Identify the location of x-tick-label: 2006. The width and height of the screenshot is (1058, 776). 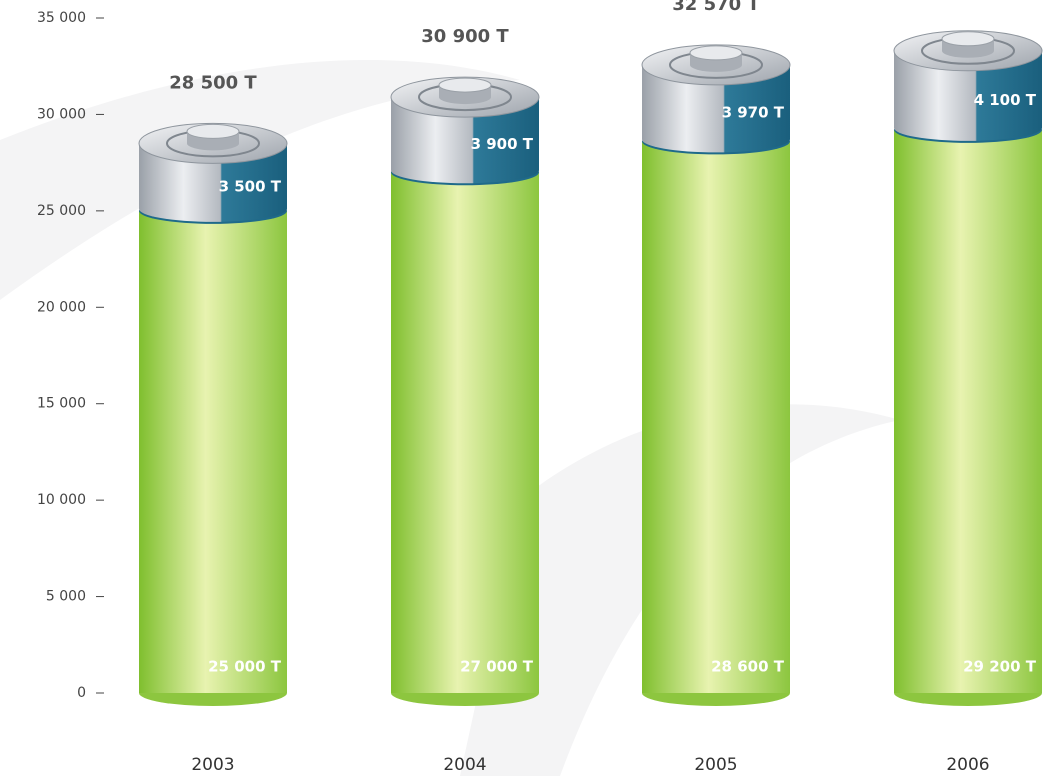
(967, 765).